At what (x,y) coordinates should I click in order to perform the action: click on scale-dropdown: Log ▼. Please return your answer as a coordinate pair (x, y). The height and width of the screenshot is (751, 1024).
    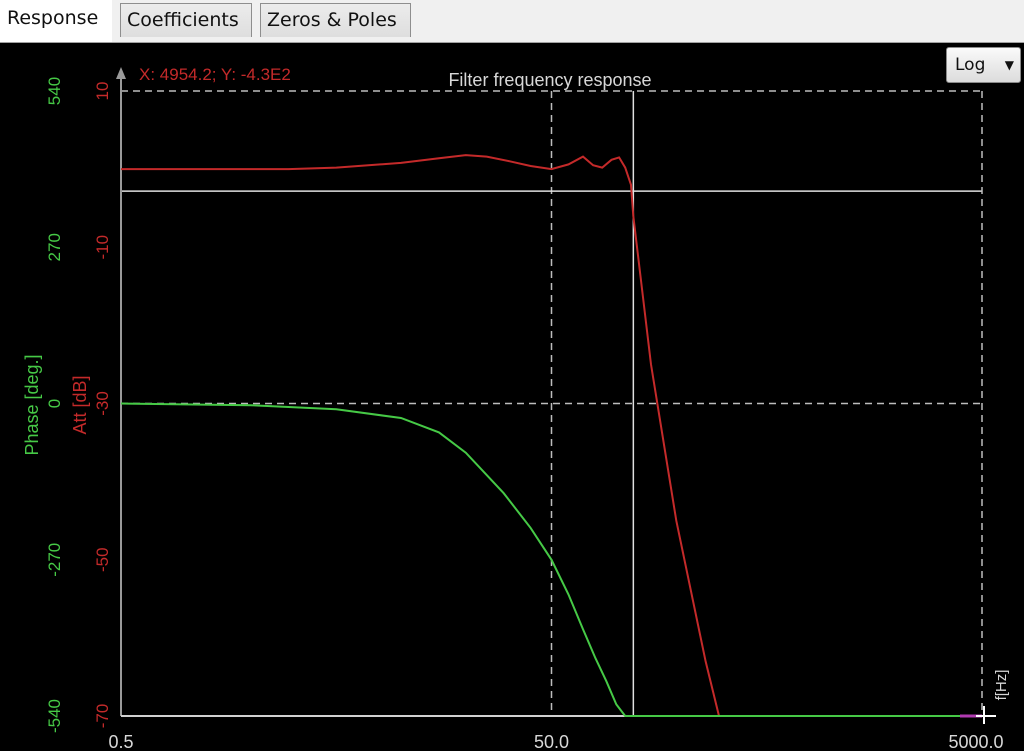
    Looking at the image, I should click on (983, 65).